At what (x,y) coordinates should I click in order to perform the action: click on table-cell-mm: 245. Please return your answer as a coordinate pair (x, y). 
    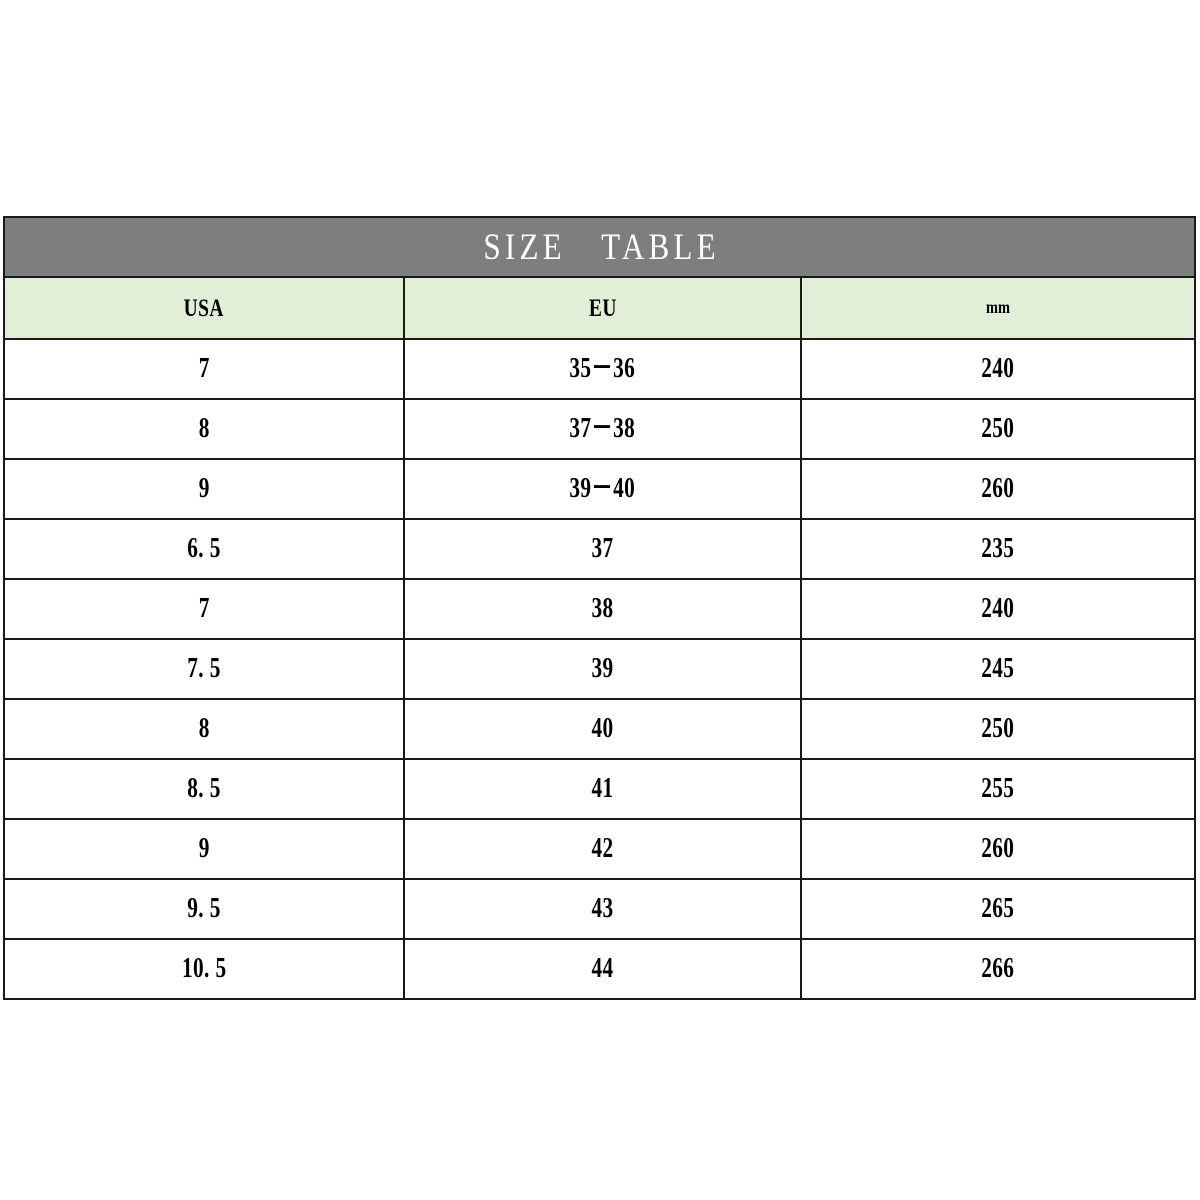
    Looking at the image, I should click on (998, 669).